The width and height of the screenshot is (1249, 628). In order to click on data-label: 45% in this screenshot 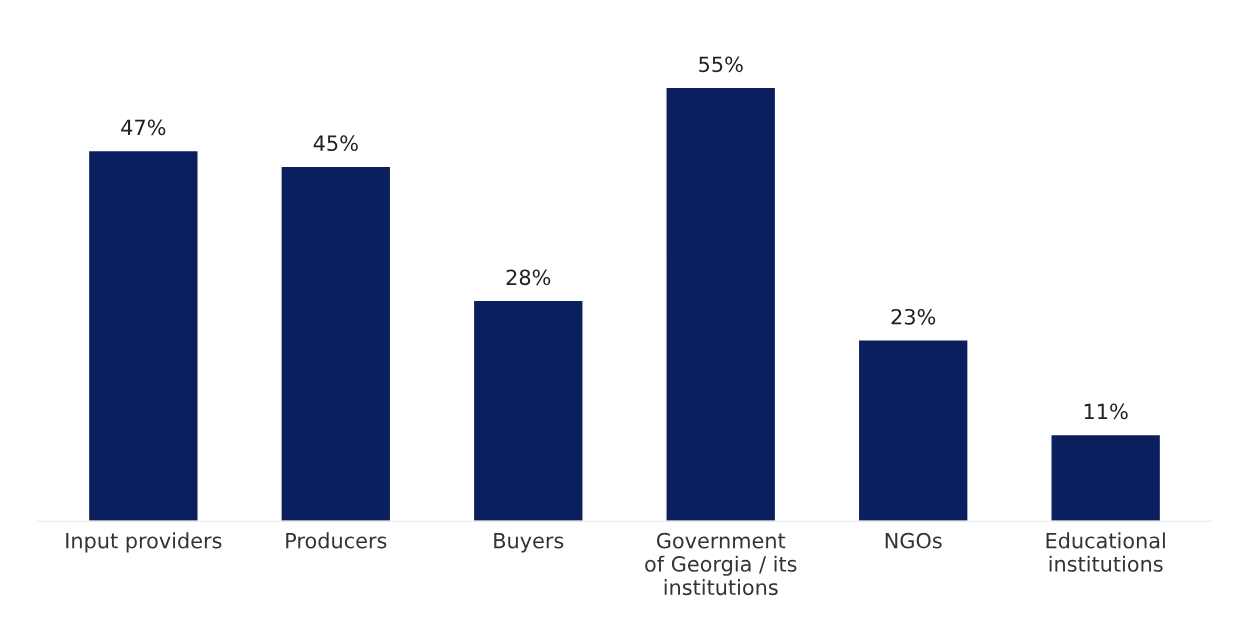, I will do `click(335, 143)`.